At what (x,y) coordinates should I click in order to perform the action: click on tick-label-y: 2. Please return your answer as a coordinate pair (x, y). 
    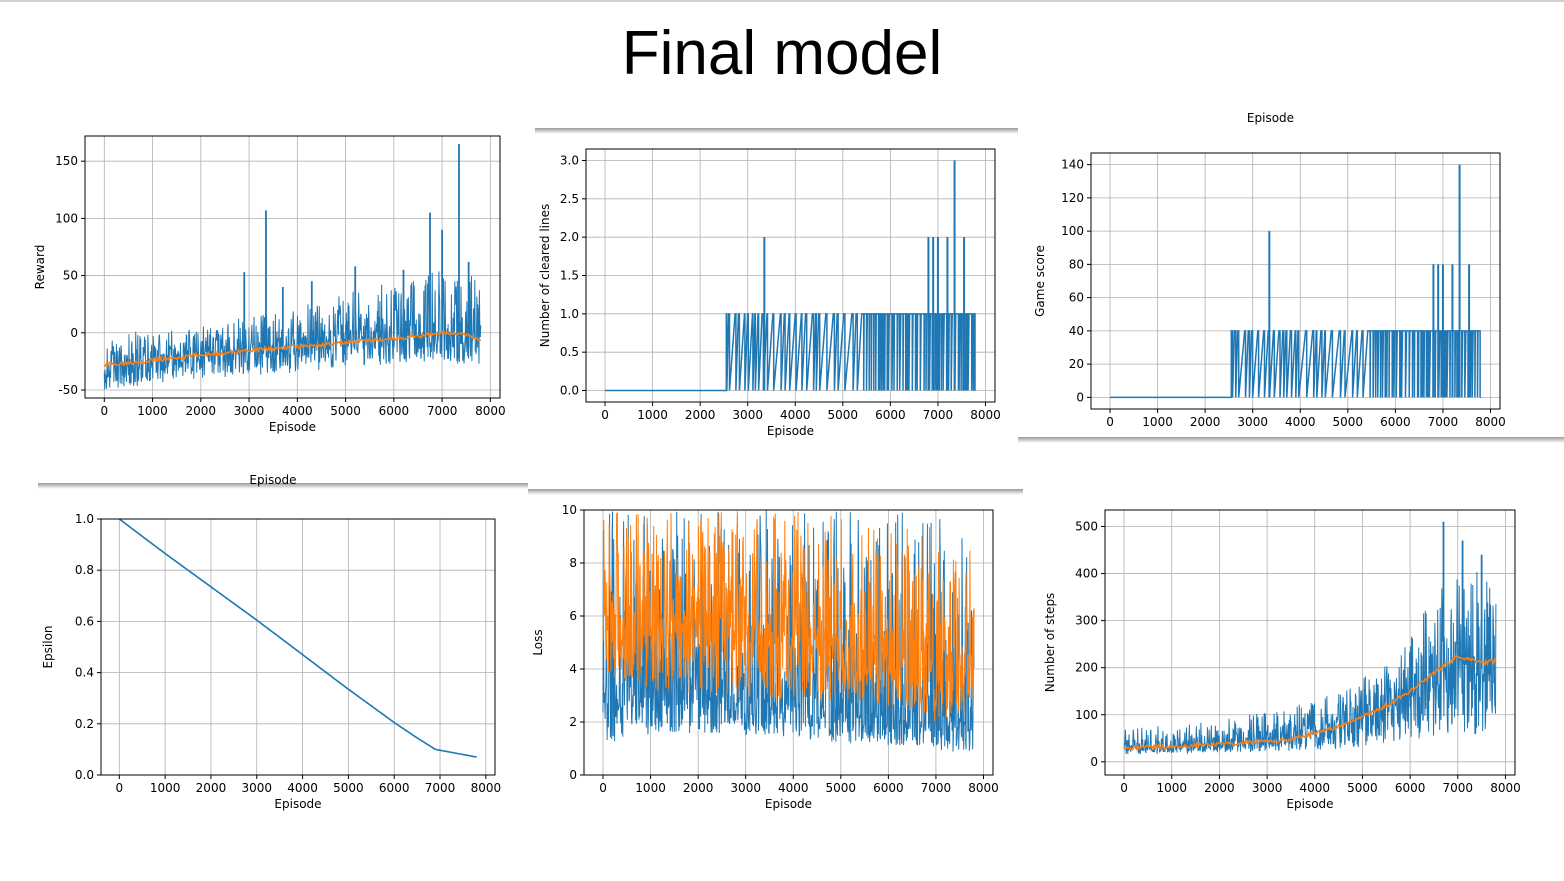
    Looking at the image, I should click on (573, 722).